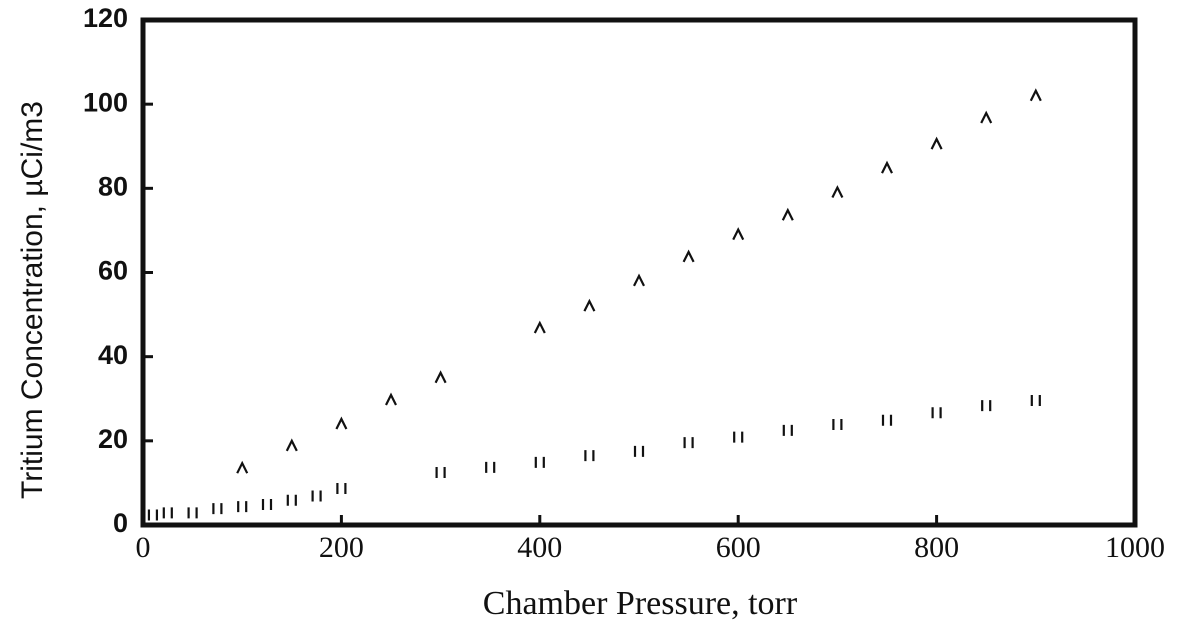 Image resolution: width=1191 pixels, height=643 pixels. I want to click on x-axis-label: Chamber Pressure, torr, so click(640, 603).